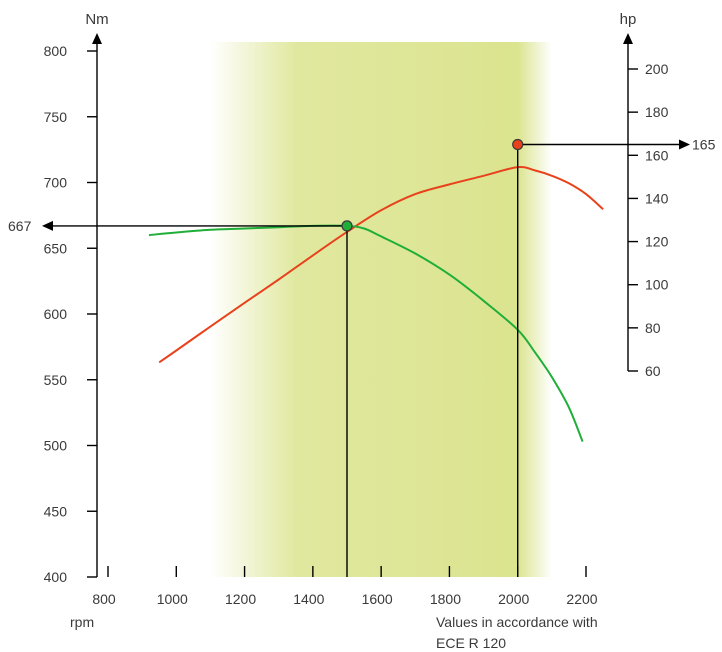 This screenshot has height=652, width=722. I want to click on right-y-tick-label: 160, so click(657, 155).